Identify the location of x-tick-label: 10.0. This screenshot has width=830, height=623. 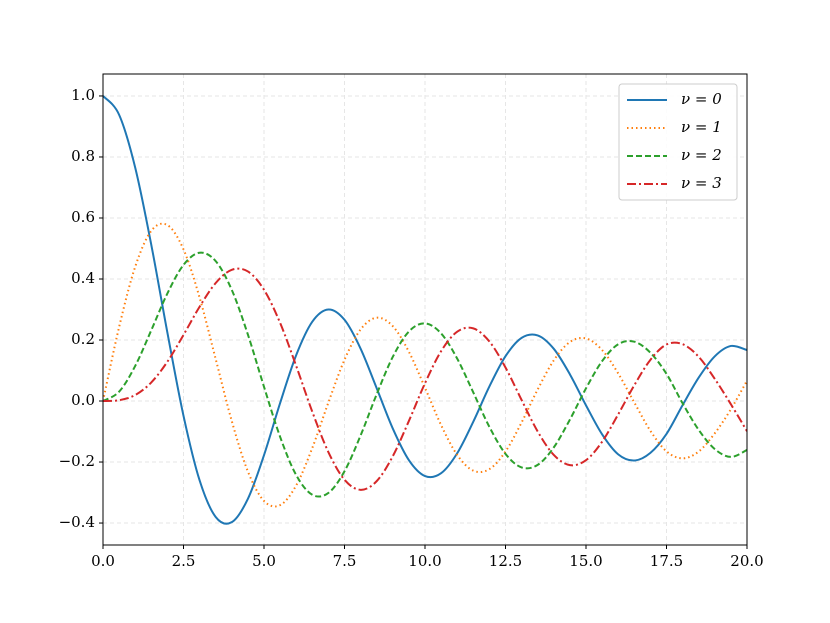
(424, 561).